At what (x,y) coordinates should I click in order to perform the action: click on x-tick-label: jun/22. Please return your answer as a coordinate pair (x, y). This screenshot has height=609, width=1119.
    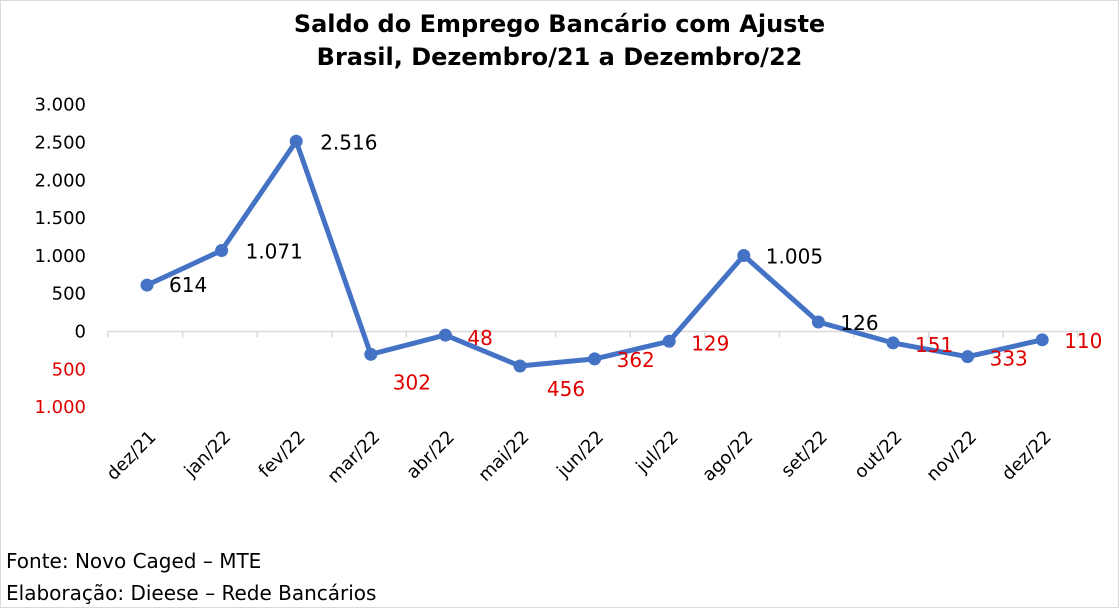
    Looking at the image, I should click on (580, 455).